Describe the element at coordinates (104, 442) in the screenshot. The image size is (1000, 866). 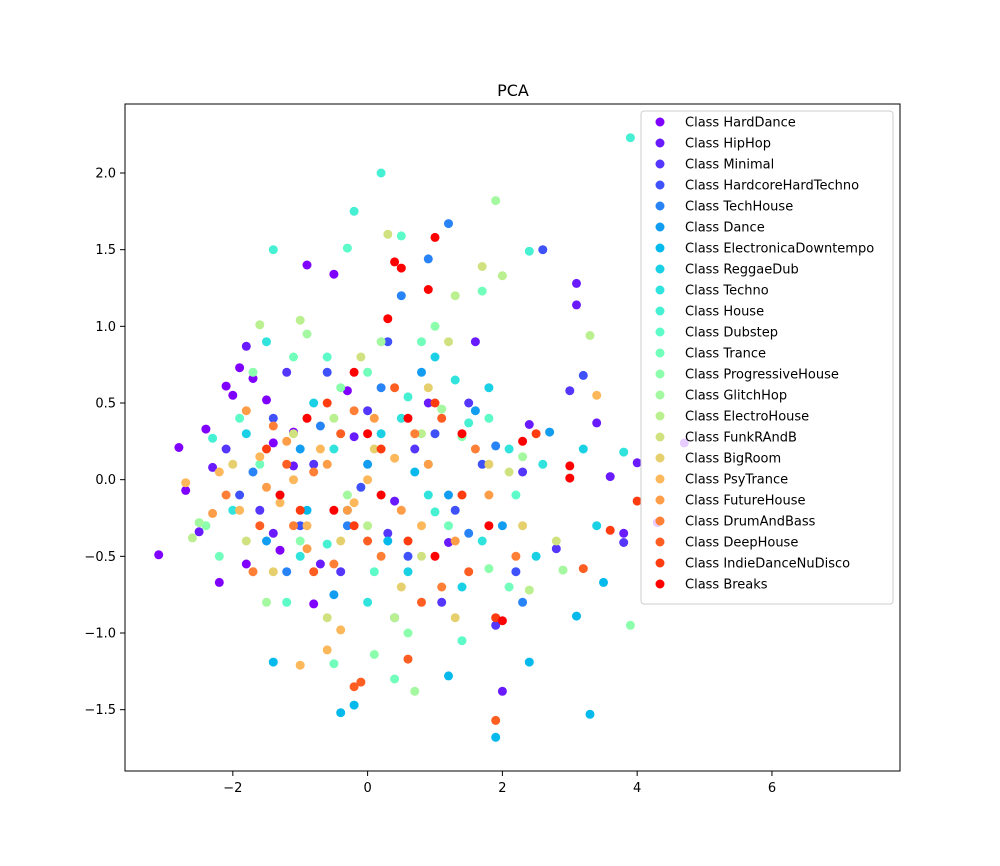
I see `y-axis: −1.5 −1.0 −0.5 0.0 0.5 1.0 1.5 2.0` at that location.